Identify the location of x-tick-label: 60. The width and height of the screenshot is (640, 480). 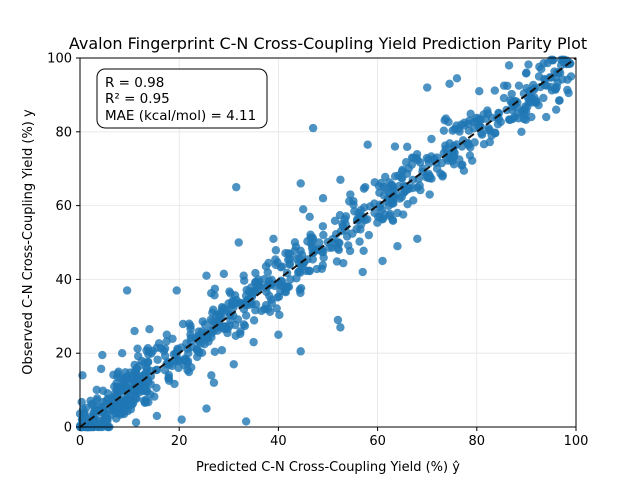
(377, 441).